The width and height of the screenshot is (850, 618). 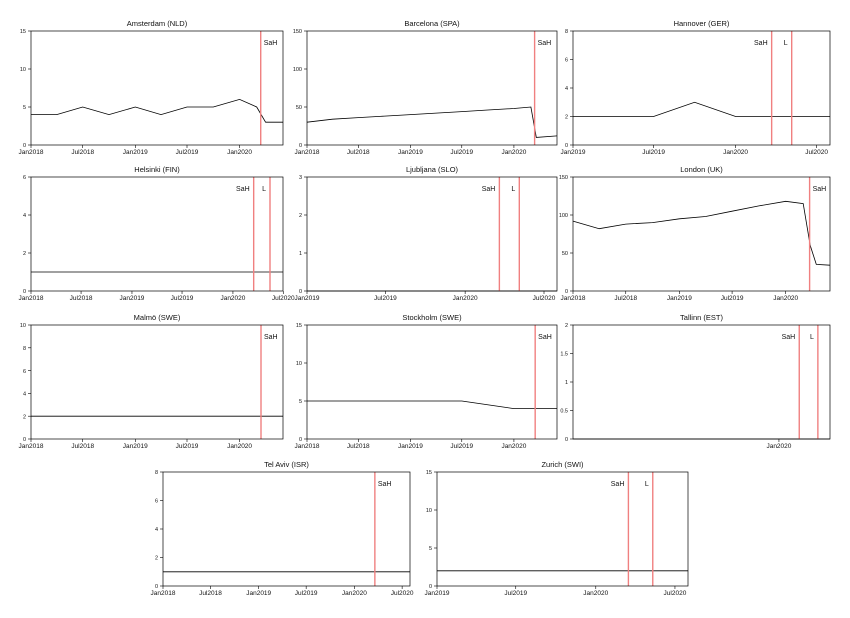 What do you see at coordinates (297, 70) in the screenshot?
I see `y-tick-label: 100` at bounding box center [297, 70].